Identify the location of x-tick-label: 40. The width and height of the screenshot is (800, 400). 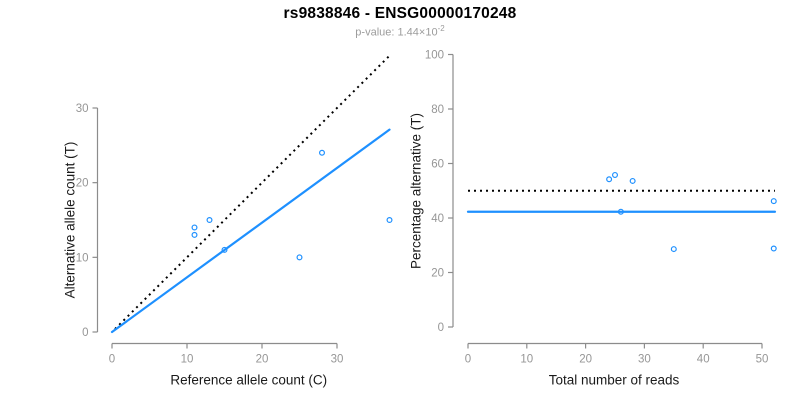
(703, 360).